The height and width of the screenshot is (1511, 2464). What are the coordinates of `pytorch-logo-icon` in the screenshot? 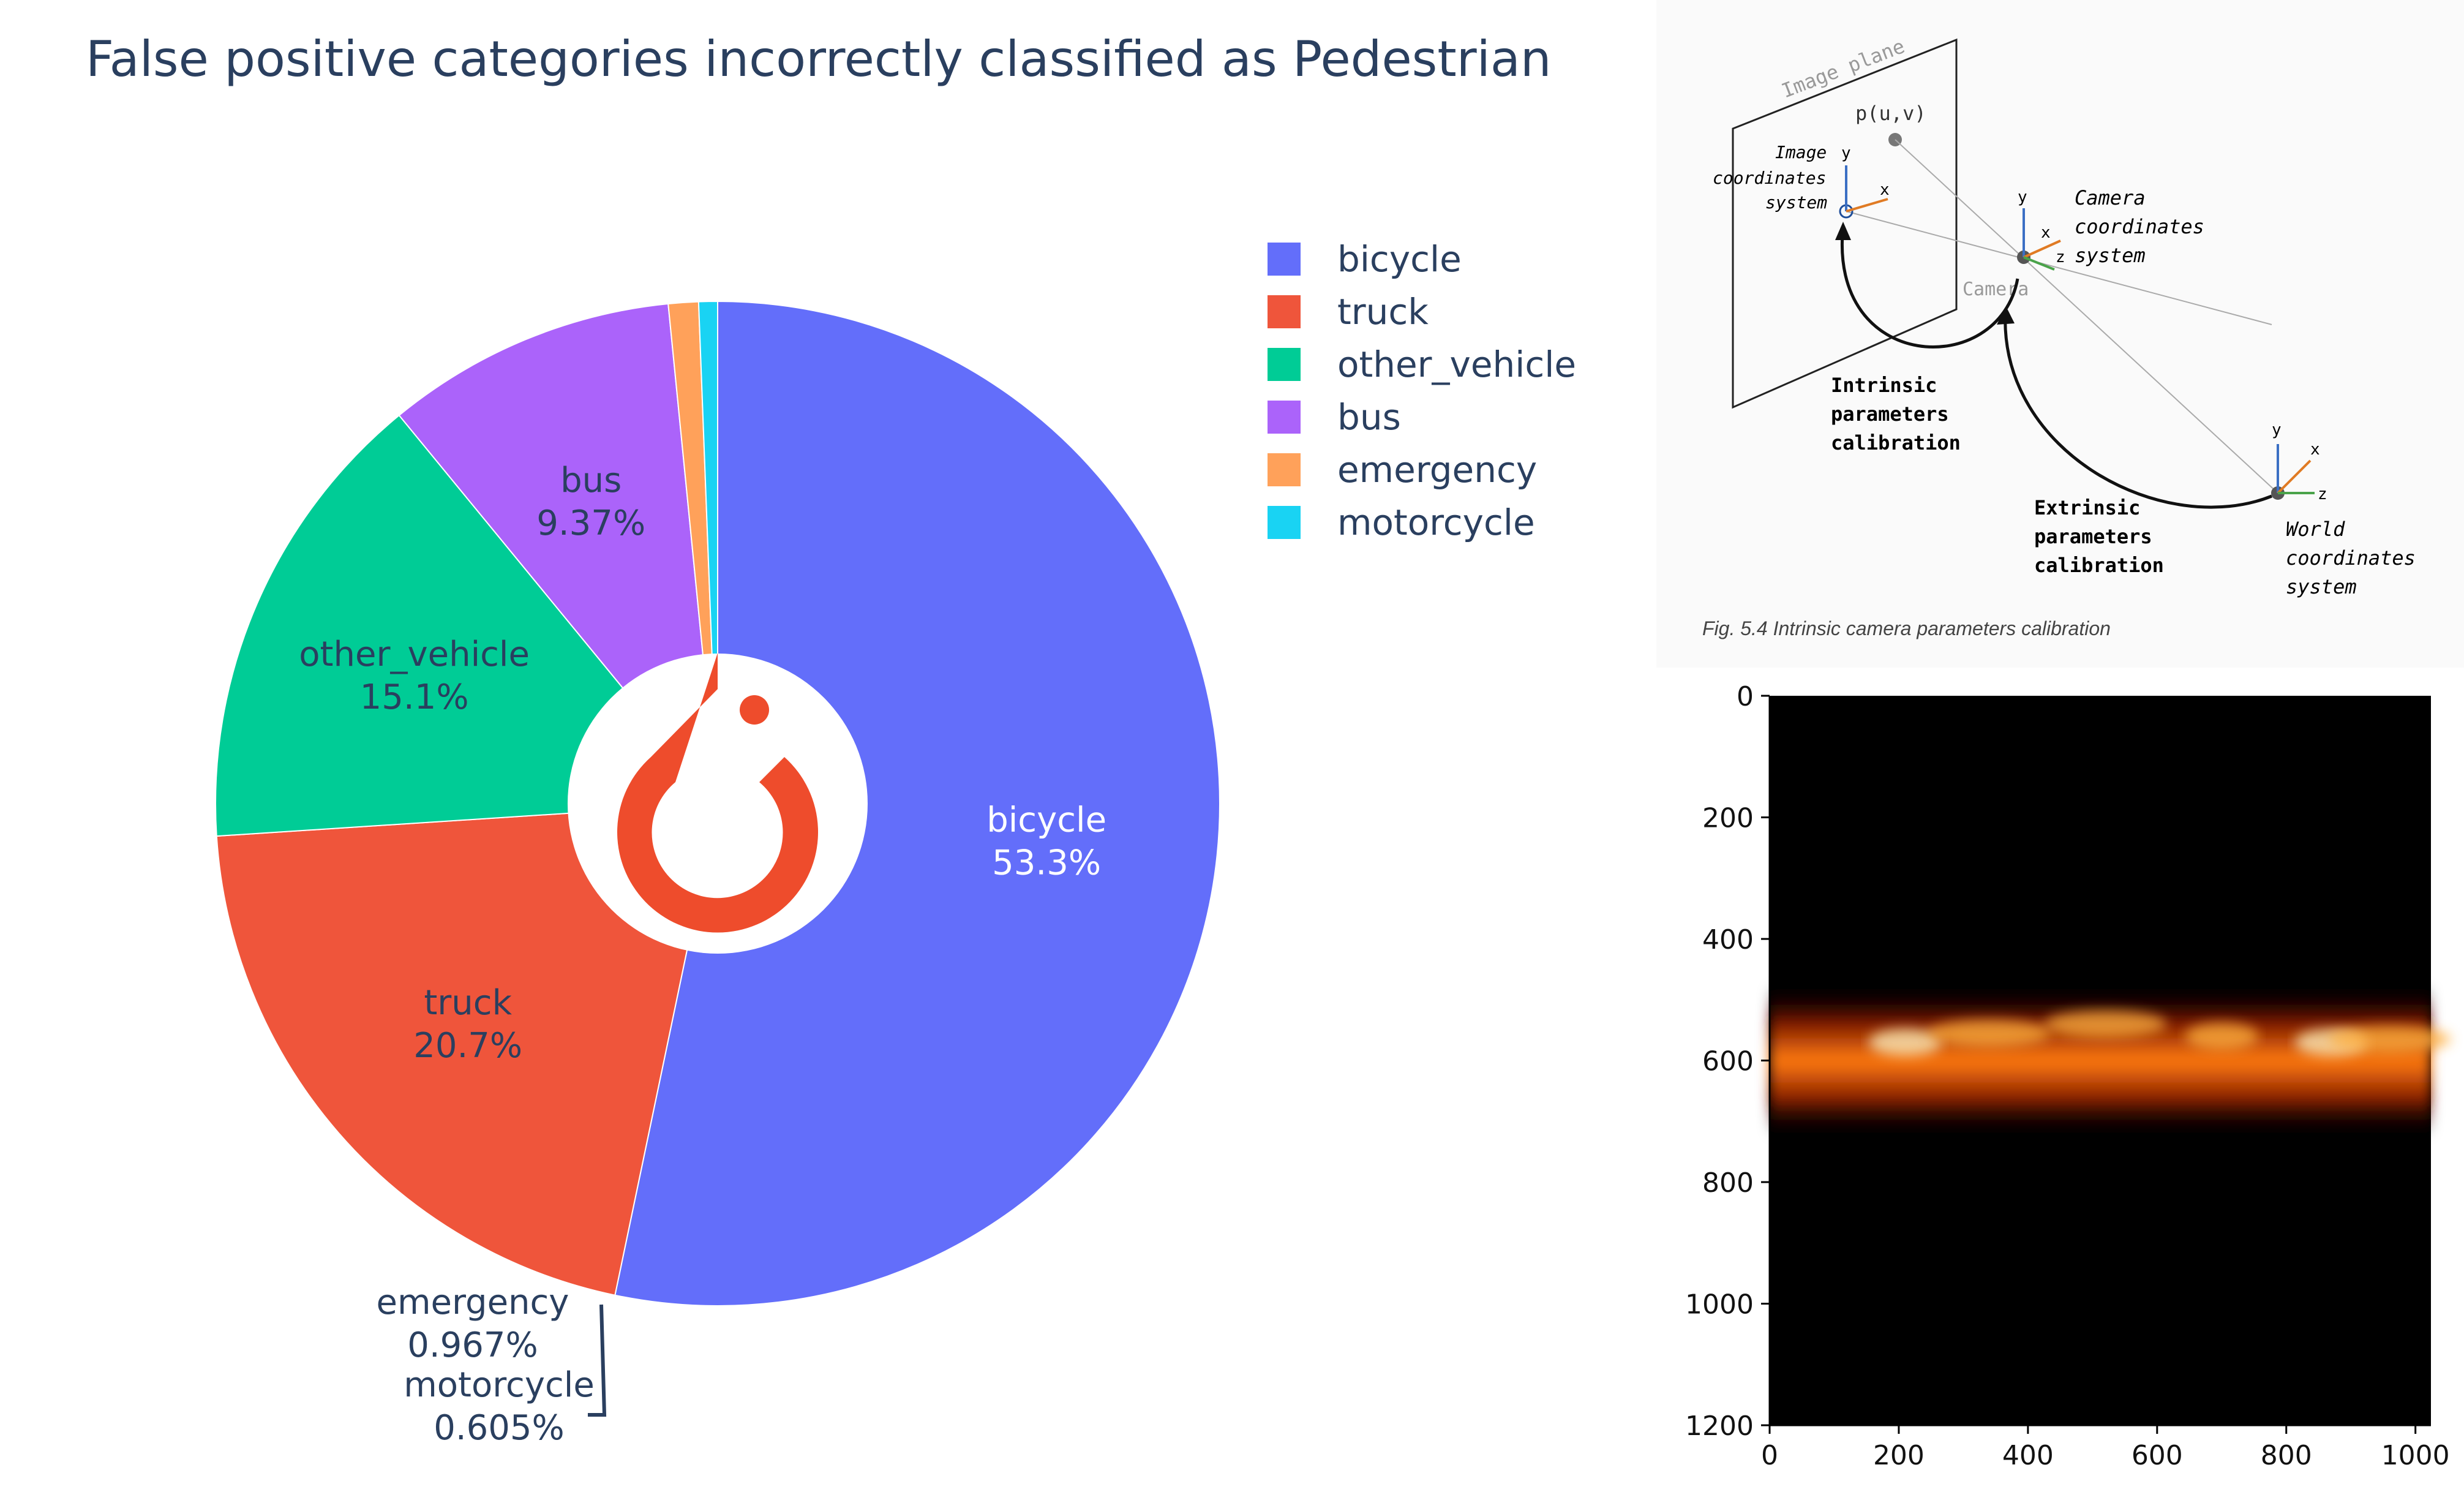 It's located at (718, 793).